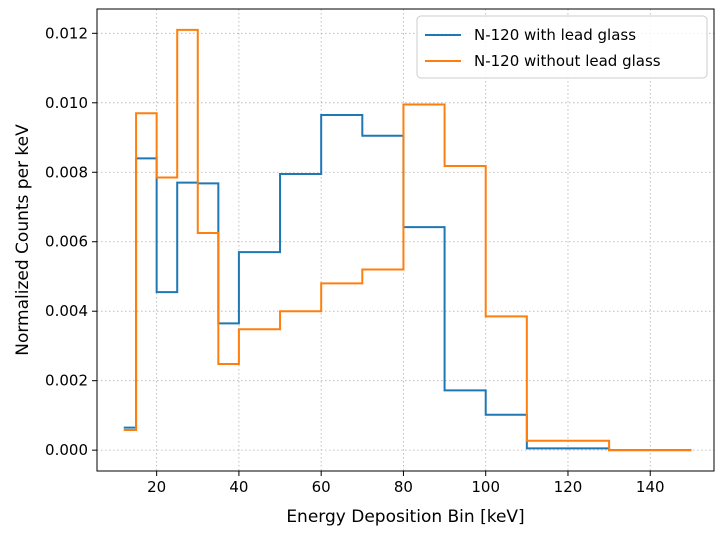  I want to click on legend-label-without-lead-glass: N-120 without lead glass, so click(567, 61).